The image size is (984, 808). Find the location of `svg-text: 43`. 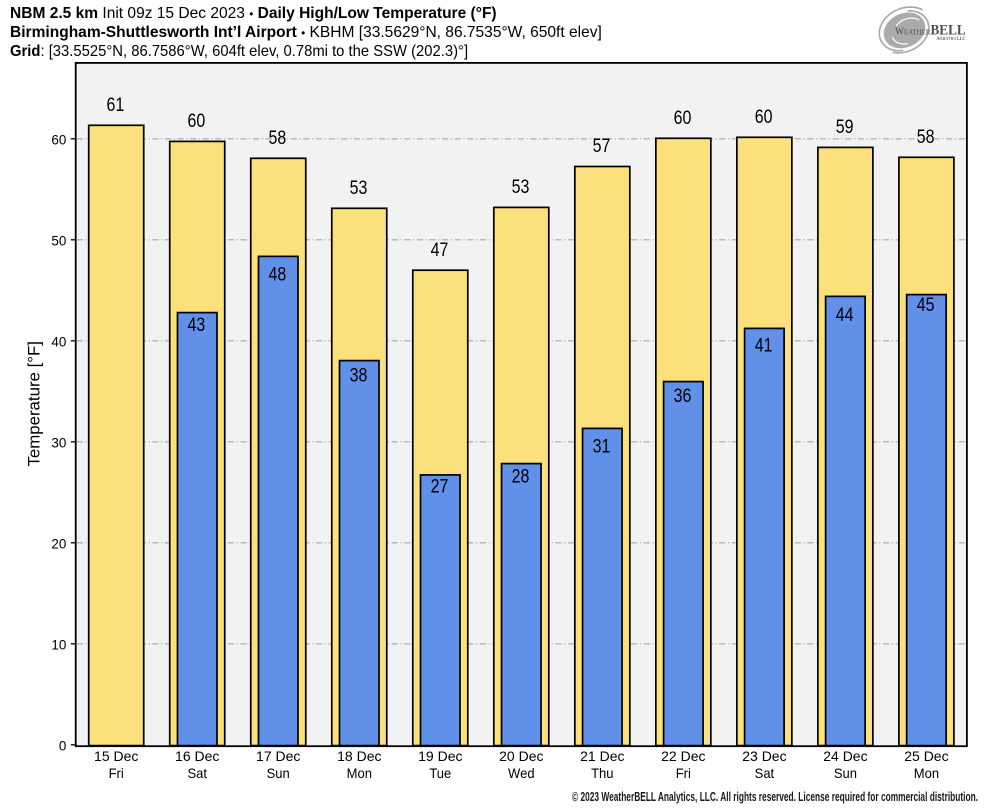

svg-text: 43 is located at coordinates (197, 325).